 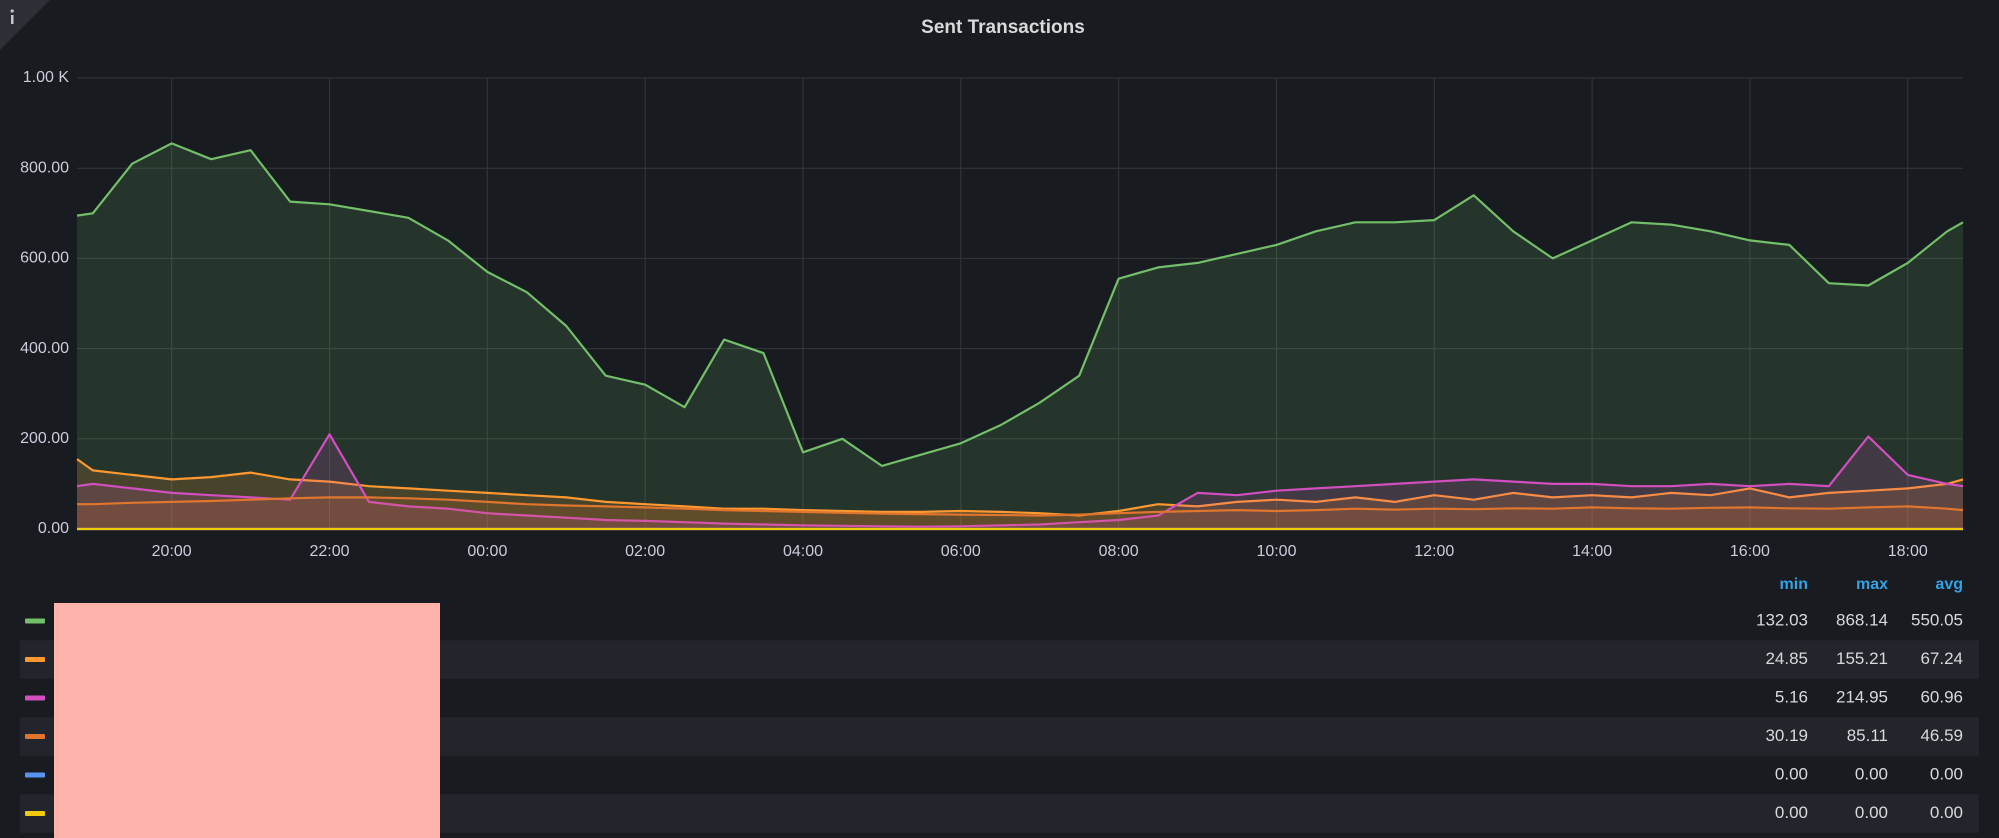 What do you see at coordinates (1786, 658) in the screenshot?
I see `legend-value: 24.85` at bounding box center [1786, 658].